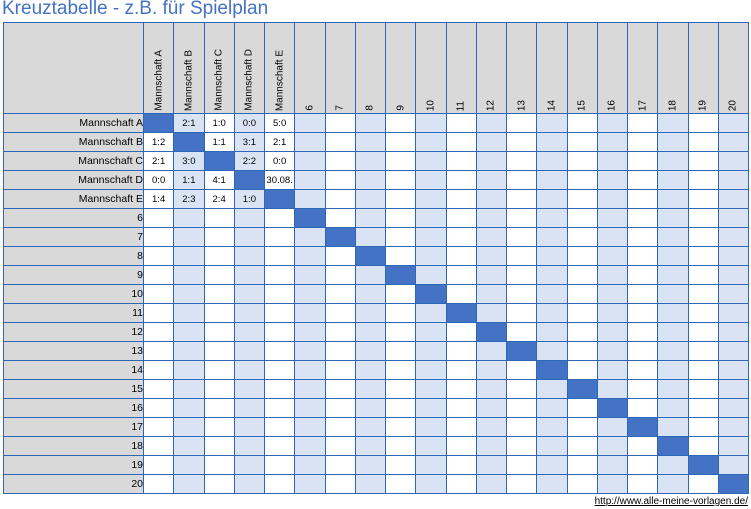  What do you see at coordinates (279, 180) in the screenshot?
I see `result-cell: 30.08.` at bounding box center [279, 180].